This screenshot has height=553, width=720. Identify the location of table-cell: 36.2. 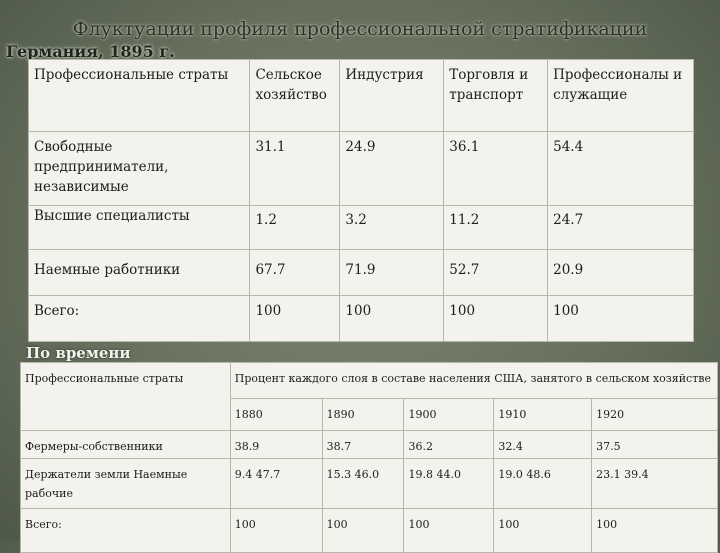
(449, 444).